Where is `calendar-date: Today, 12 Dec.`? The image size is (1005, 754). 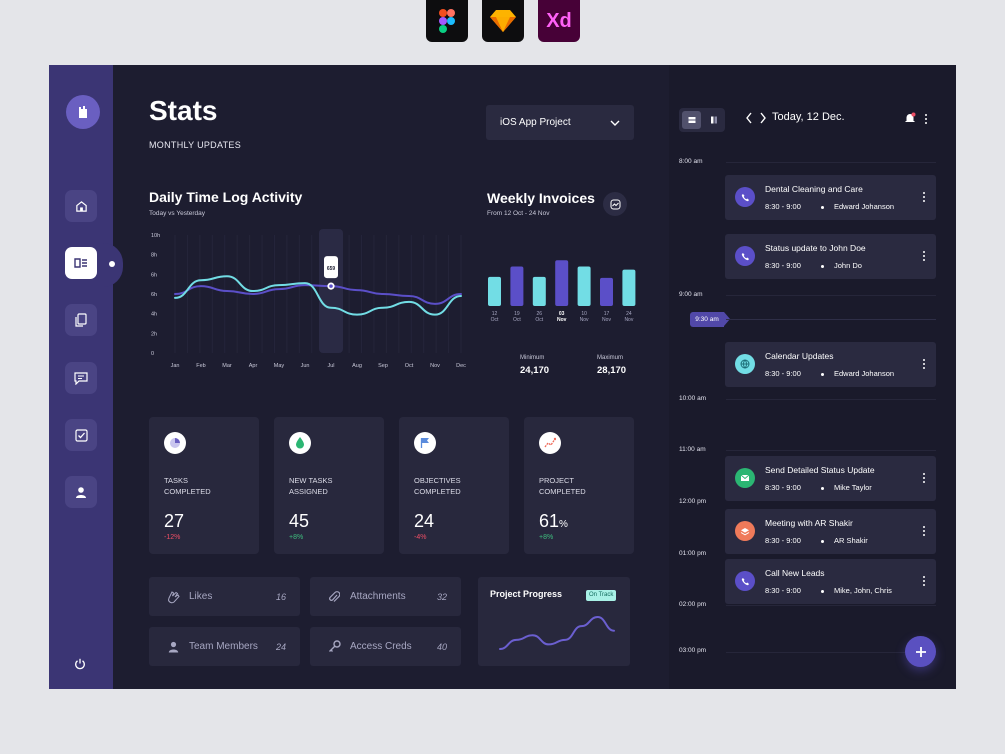 calendar-date: Today, 12 Dec. is located at coordinates (808, 117).